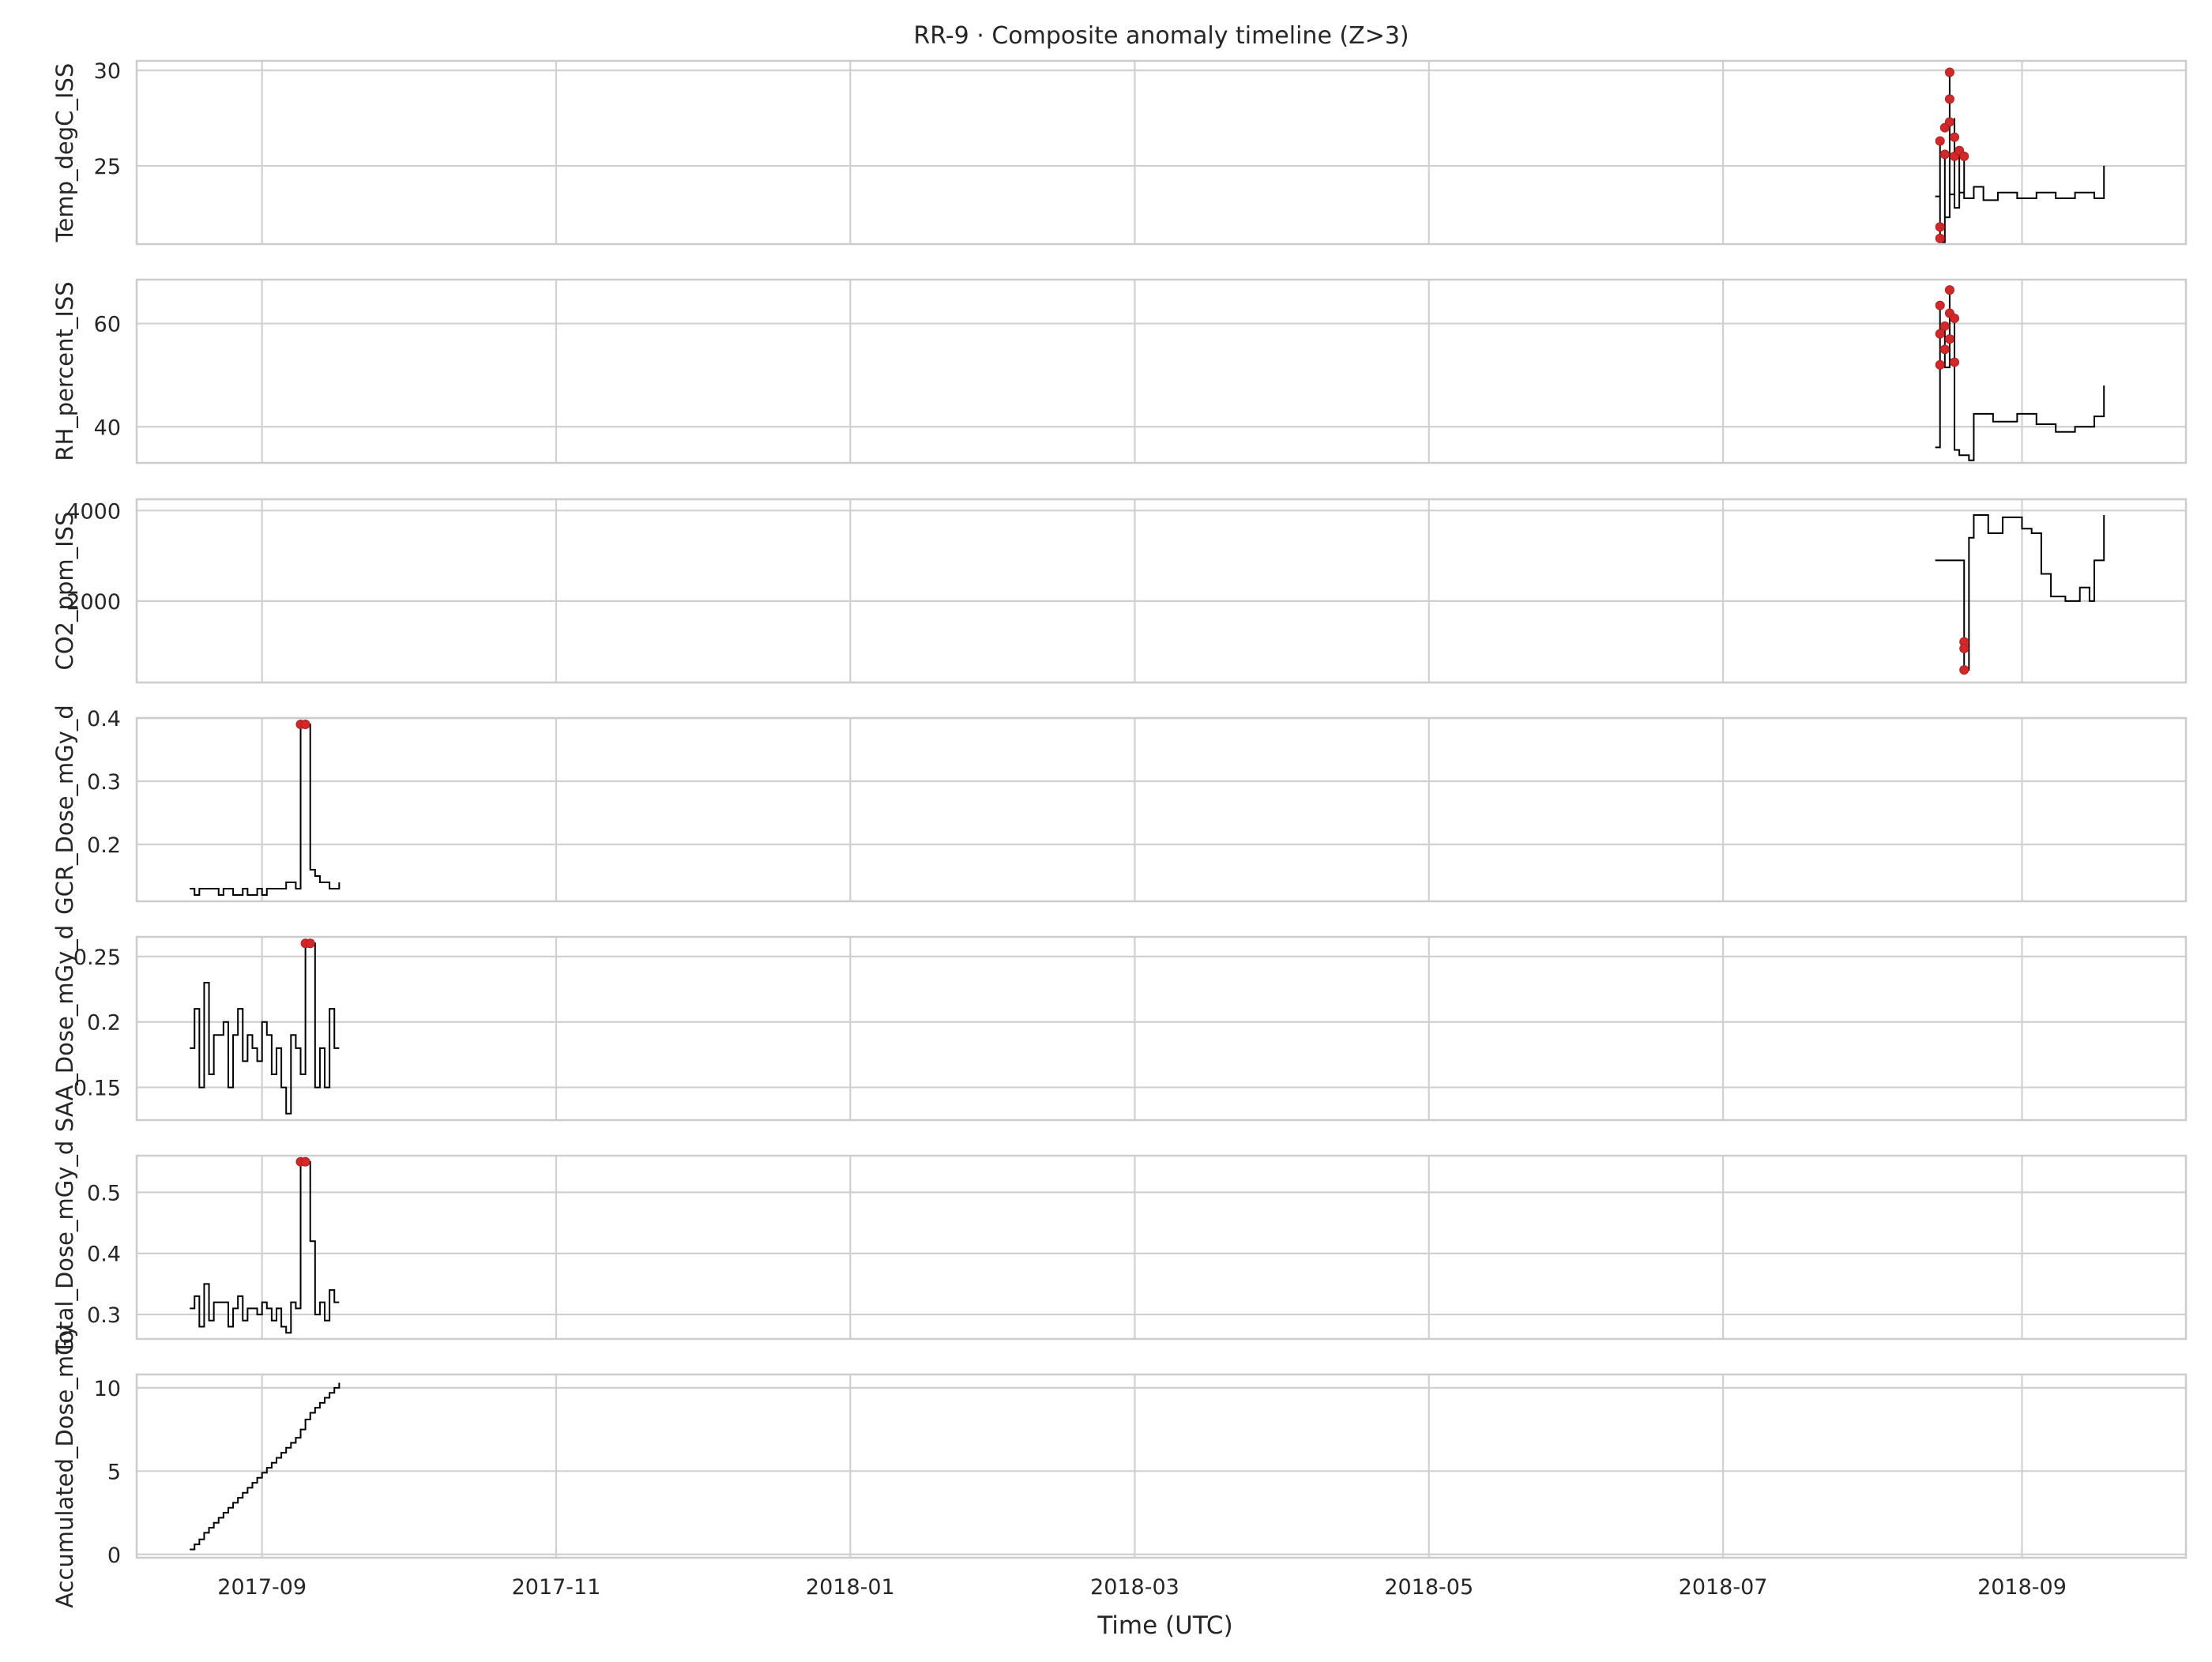 This screenshot has height=1662, width=2212. Describe the element at coordinates (1428, 1587) in the screenshot. I see `x-tick-label: 2018-05` at that location.